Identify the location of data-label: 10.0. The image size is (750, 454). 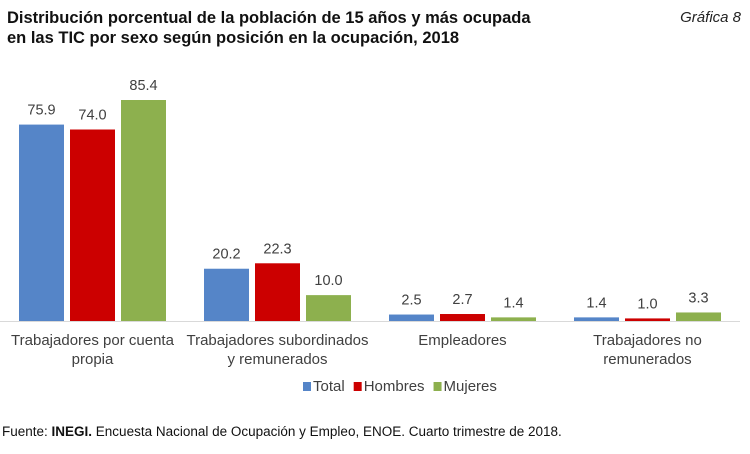
(328, 281).